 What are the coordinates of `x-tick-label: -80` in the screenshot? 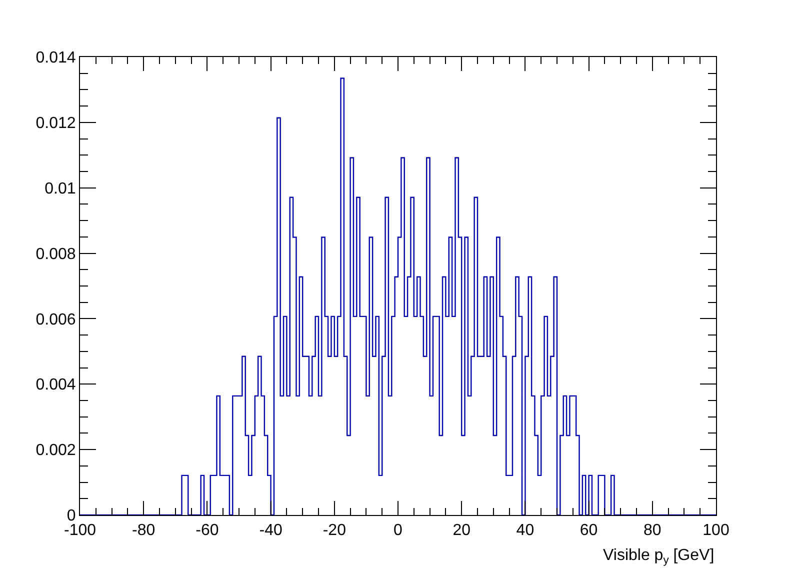 It's located at (144, 531).